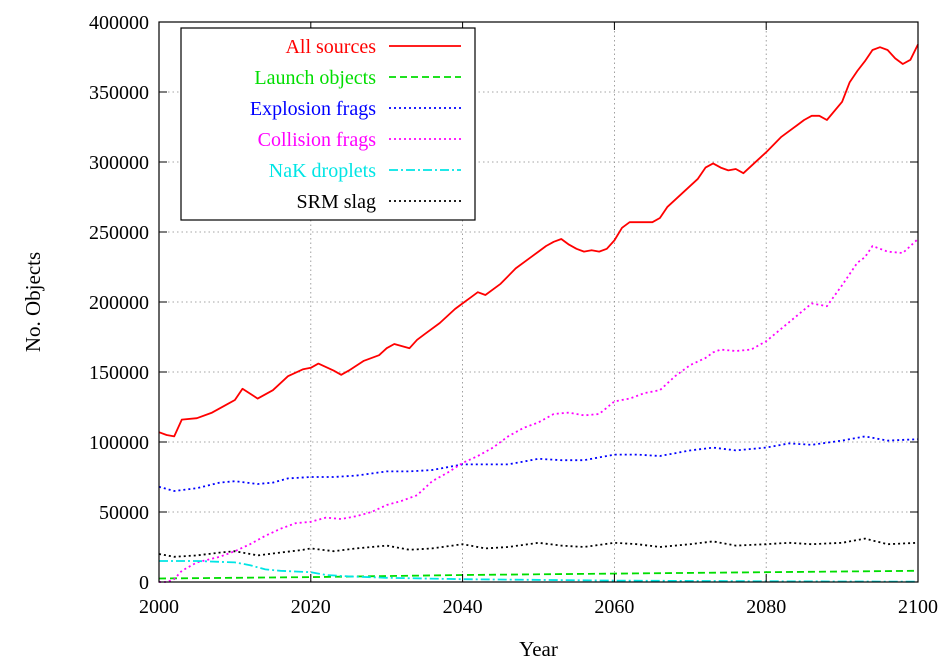 This screenshot has height=662, width=943. What do you see at coordinates (766, 607) in the screenshot?
I see `x-tick-label: 2080` at bounding box center [766, 607].